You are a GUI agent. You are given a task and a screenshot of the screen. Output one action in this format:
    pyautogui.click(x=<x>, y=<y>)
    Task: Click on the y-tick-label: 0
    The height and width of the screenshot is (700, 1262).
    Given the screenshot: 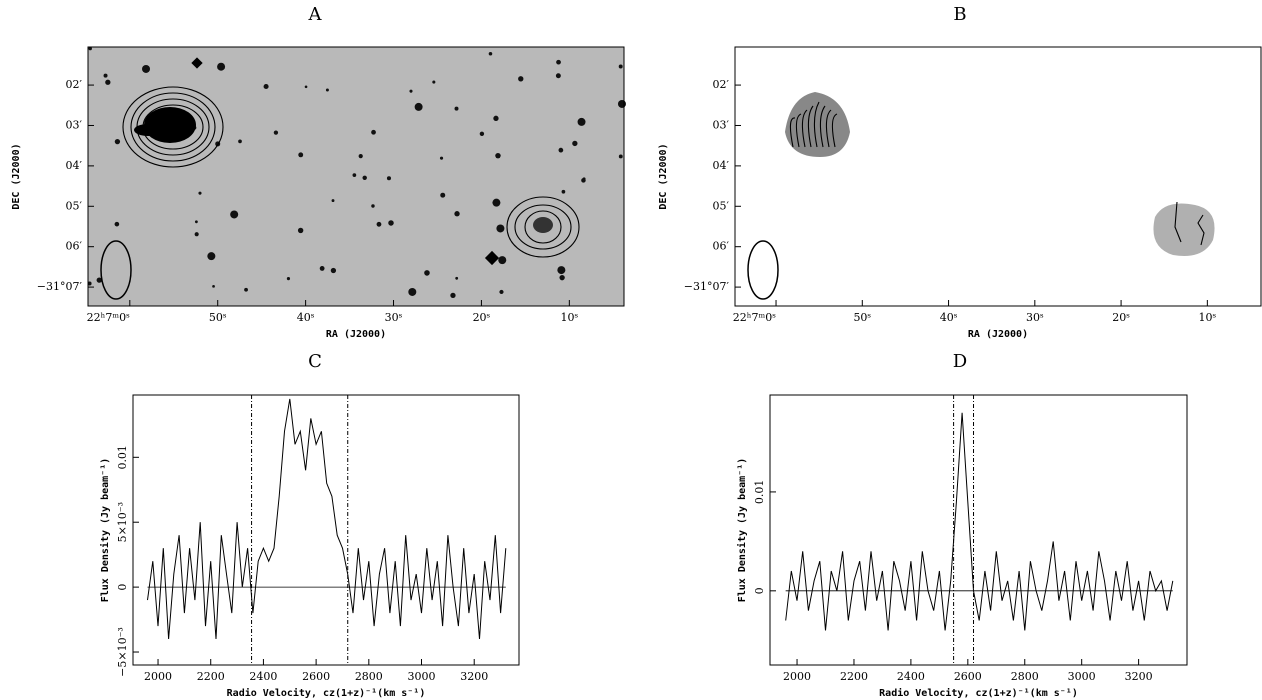 What is the action you would take?
    pyautogui.click(x=759, y=590)
    